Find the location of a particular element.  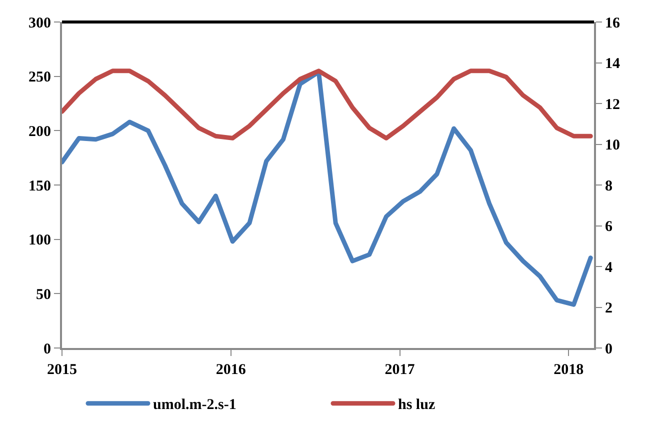

y2-tick-label: 0 is located at coordinates (608, 349).